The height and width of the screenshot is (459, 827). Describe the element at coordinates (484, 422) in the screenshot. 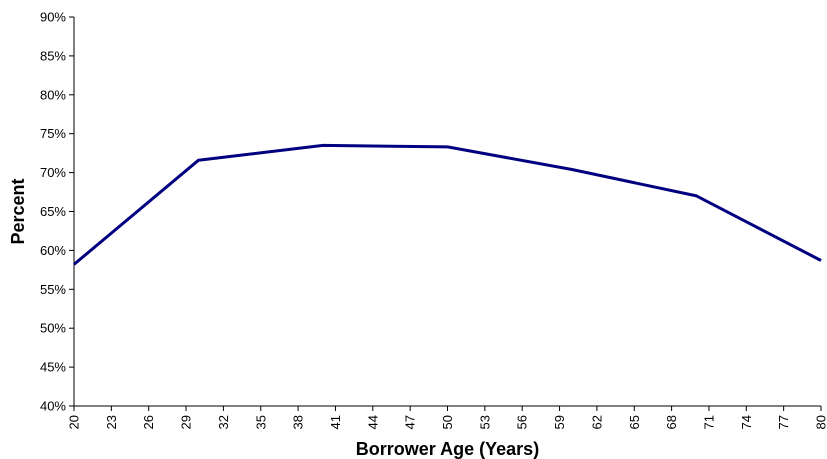

I see `x-tick-label: 53` at that location.